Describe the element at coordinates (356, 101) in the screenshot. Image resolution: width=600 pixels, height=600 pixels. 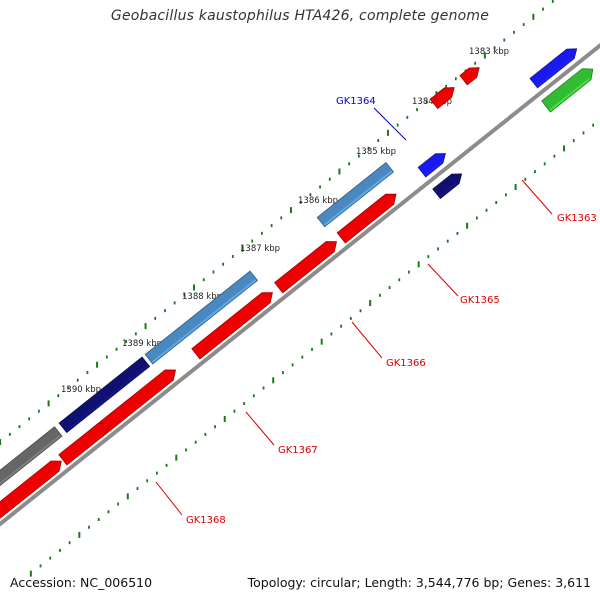
I see `gene-label: GK1364` at that location.